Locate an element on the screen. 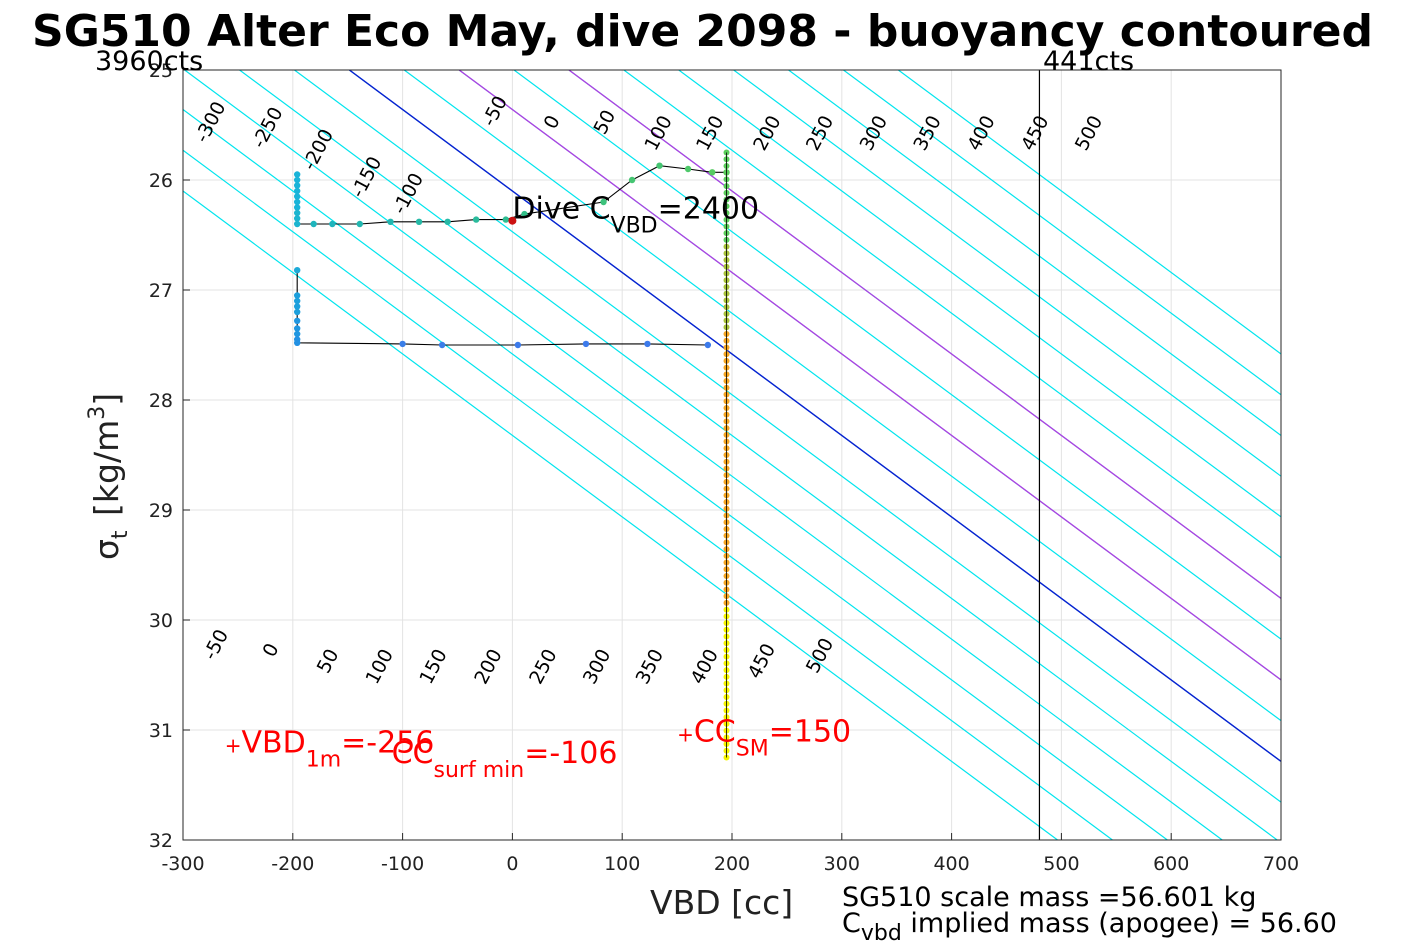 The height and width of the screenshot is (945, 1417). contour-label: -250 is located at coordinates (268, 127).